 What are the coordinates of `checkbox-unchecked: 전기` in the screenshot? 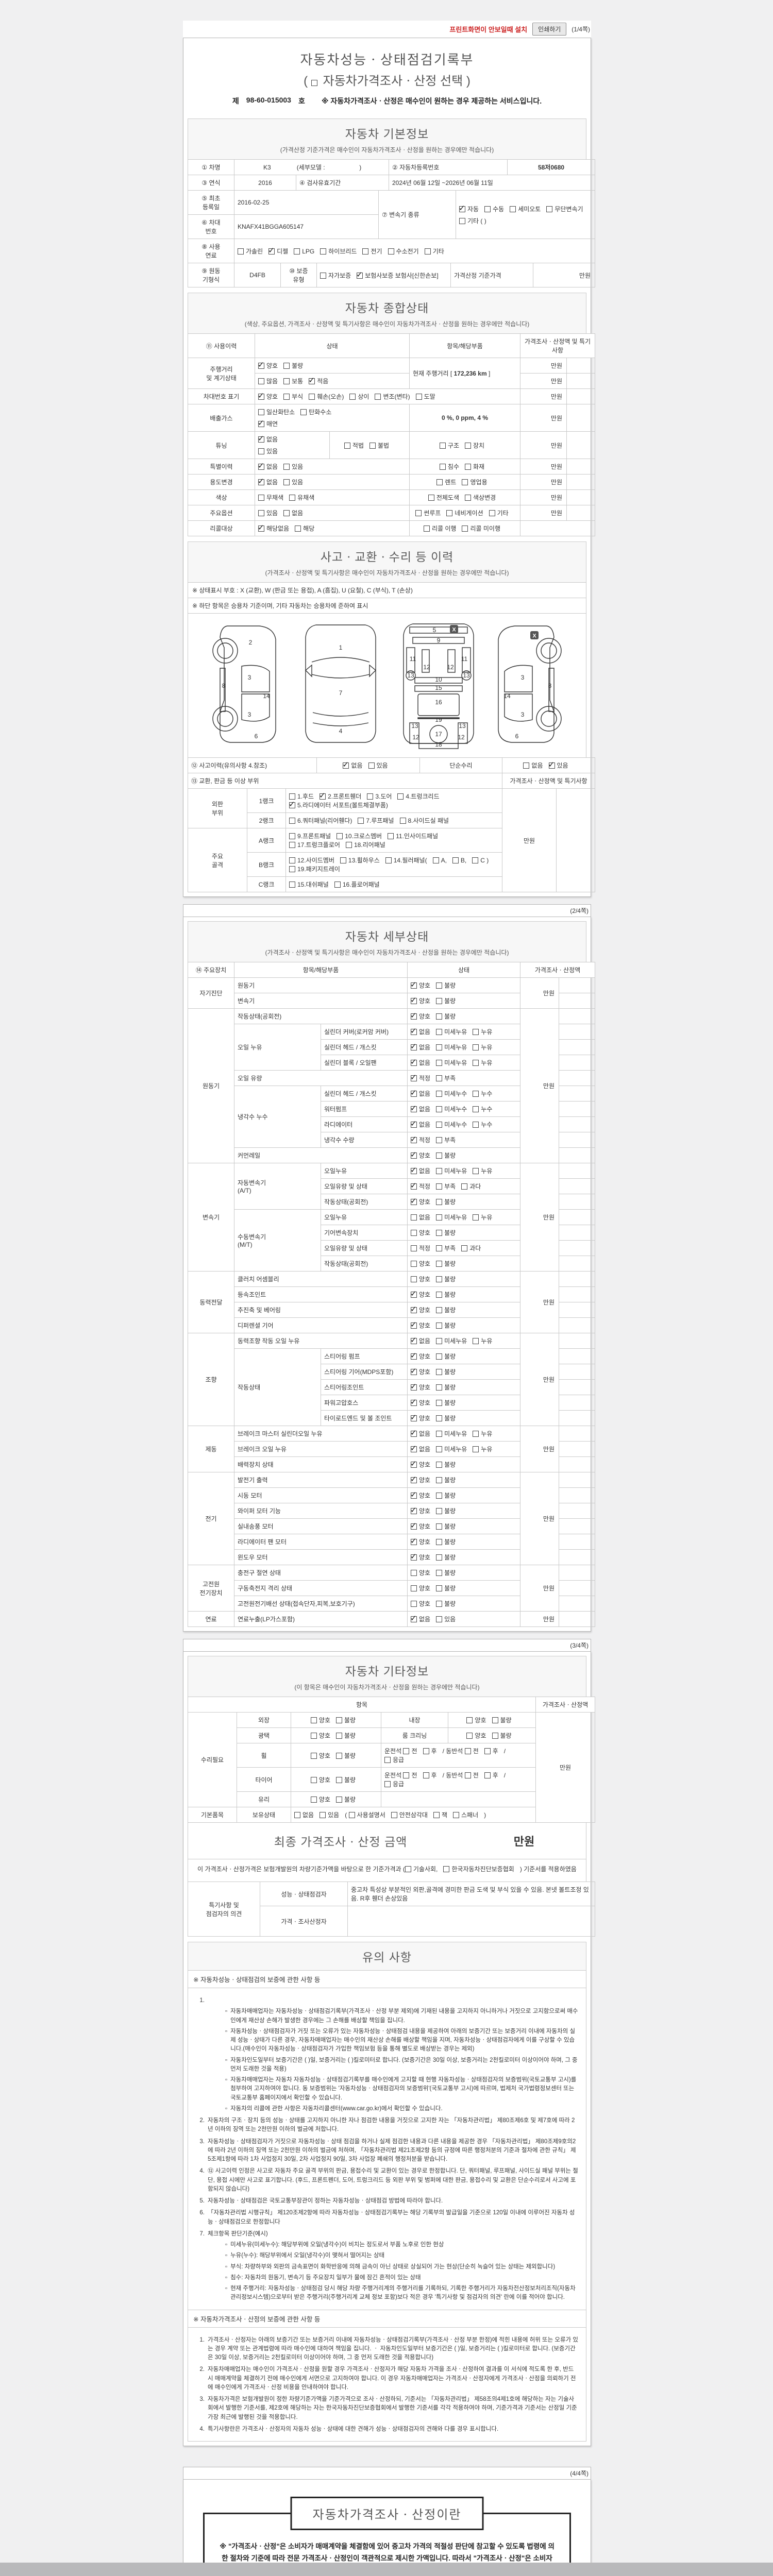 It's located at (372, 251).